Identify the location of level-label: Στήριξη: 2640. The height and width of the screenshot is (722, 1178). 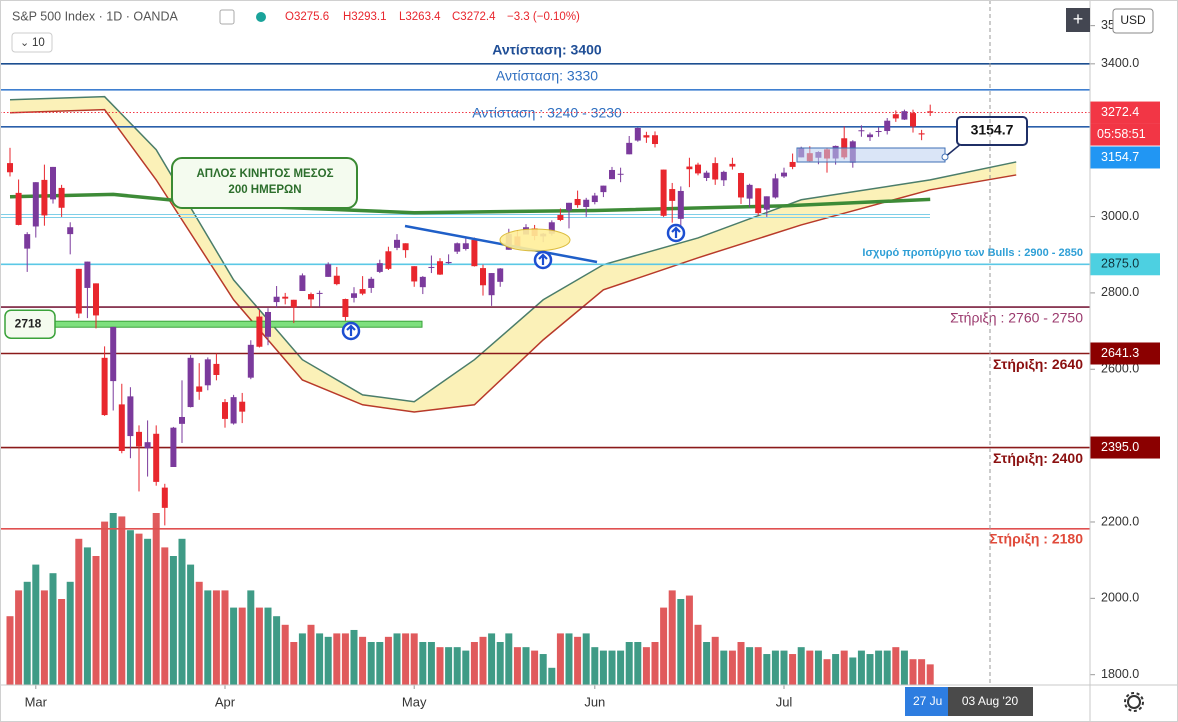
(1038, 364).